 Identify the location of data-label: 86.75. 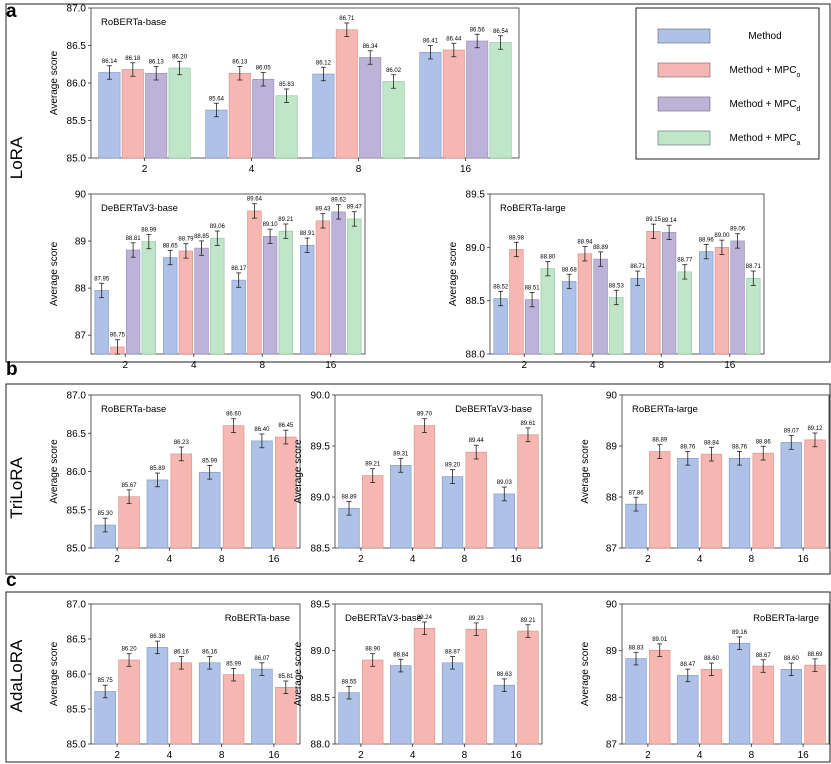
(118, 336).